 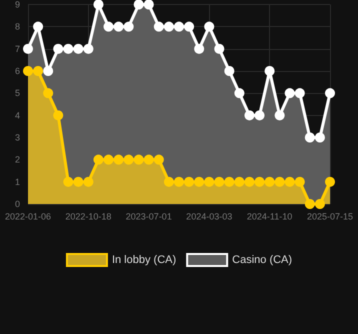 What do you see at coordinates (17, 137) in the screenshot?
I see `y-tick-label: 3` at bounding box center [17, 137].